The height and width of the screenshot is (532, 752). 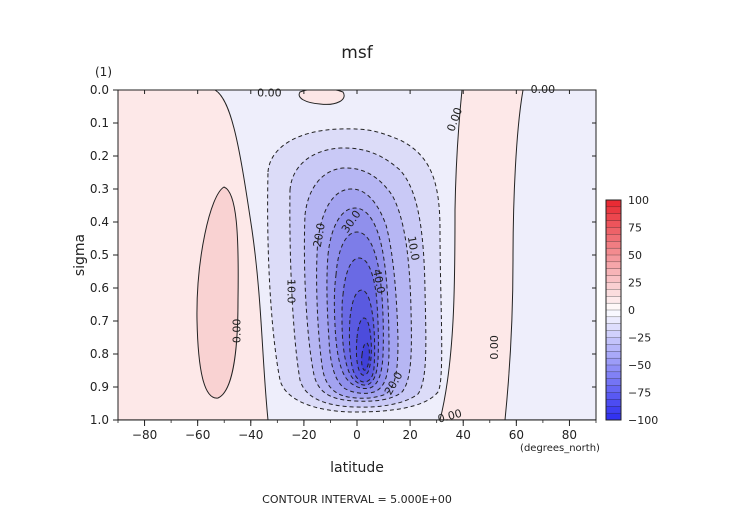 I want to click on contour-label: 40.0, so click(x=378, y=281).